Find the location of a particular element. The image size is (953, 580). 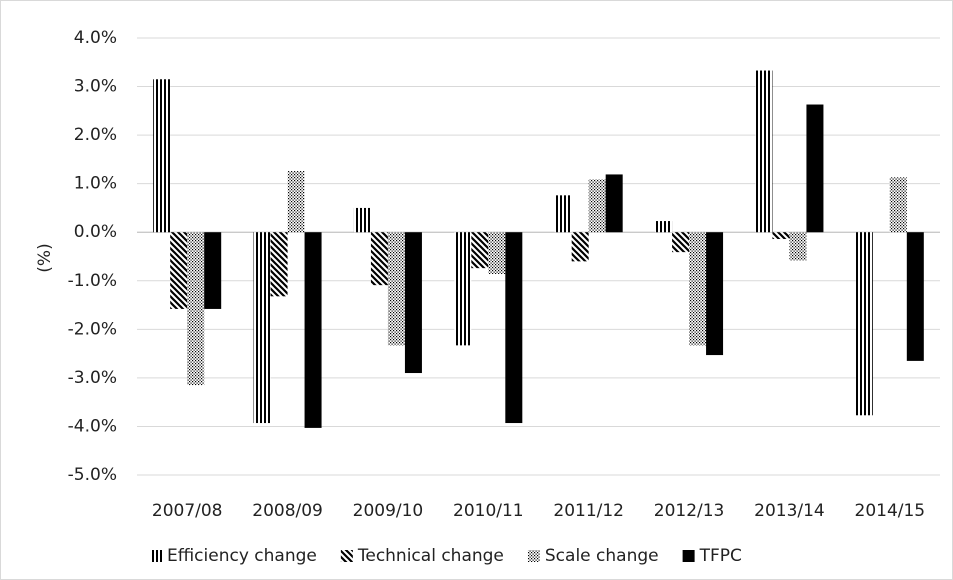

y-axis-label: (%) is located at coordinates (45, 257).